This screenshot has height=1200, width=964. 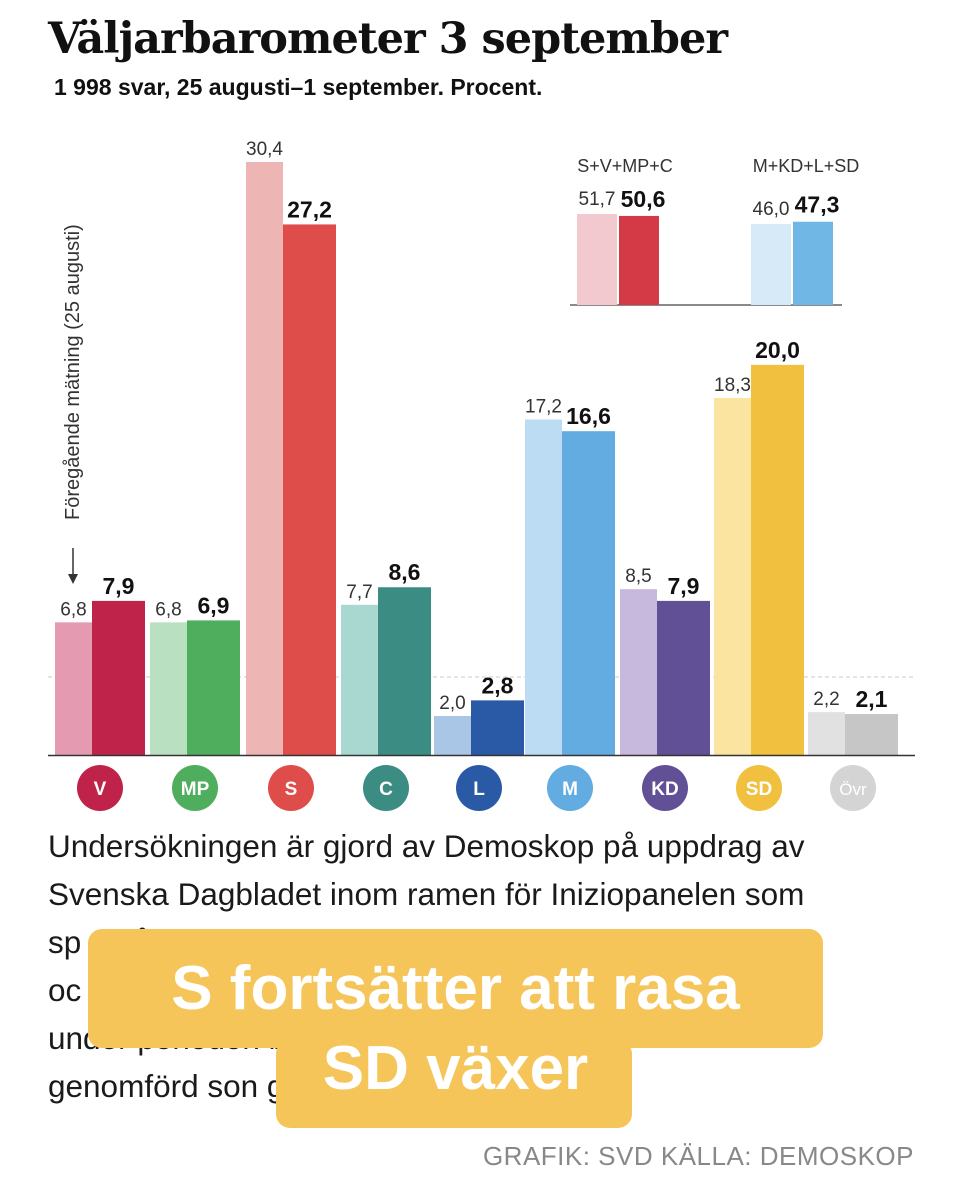 What do you see at coordinates (826, 699) in the screenshot?
I see `bar-label-previous: 2,2` at bounding box center [826, 699].